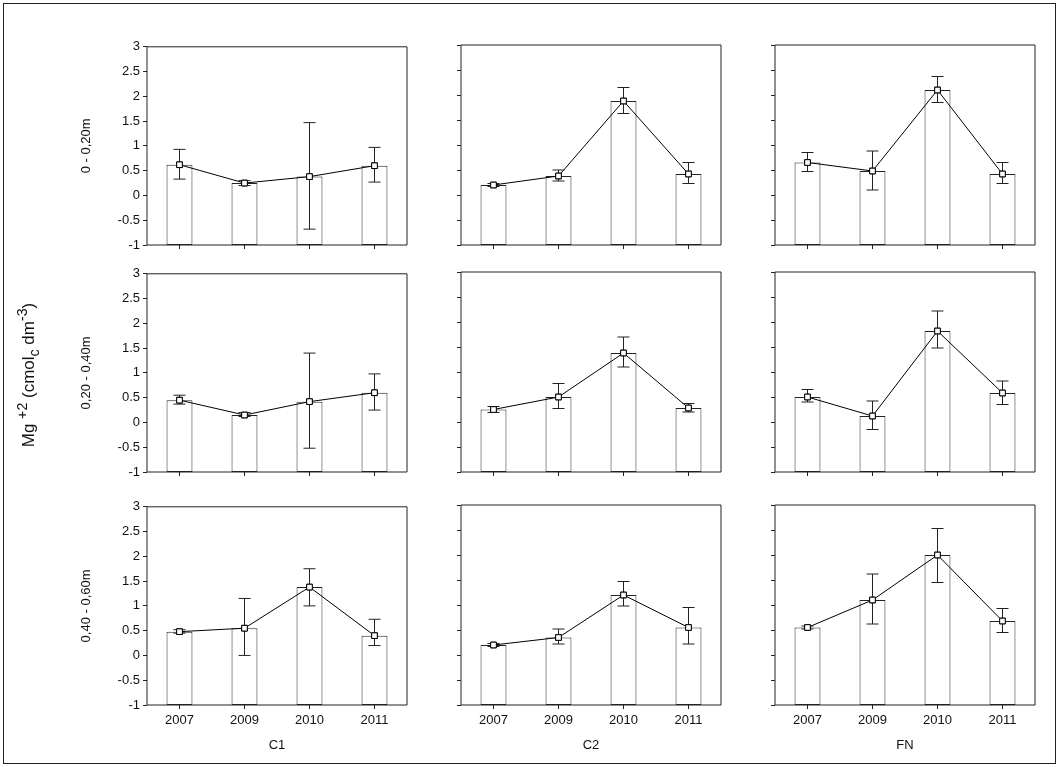  What do you see at coordinates (277, 744) in the screenshot?
I see `x-axis-title: C1` at bounding box center [277, 744].